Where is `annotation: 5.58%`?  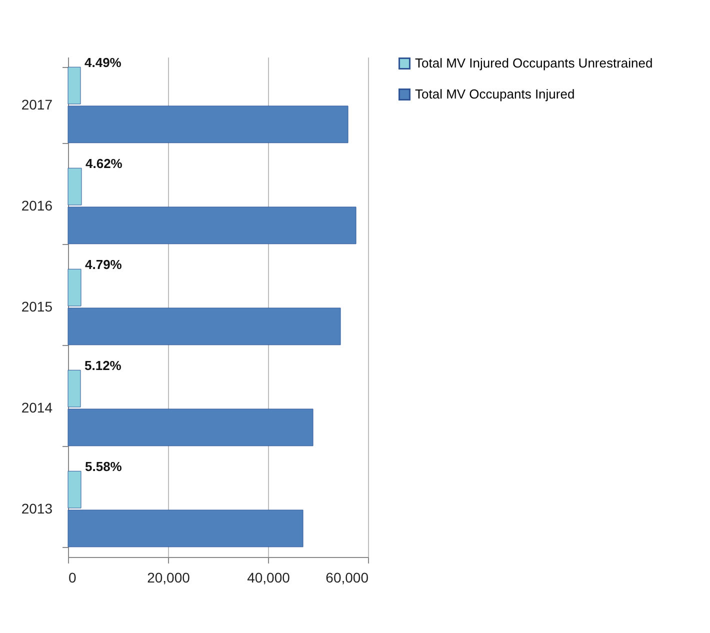 annotation: 5.58% is located at coordinates (103, 466).